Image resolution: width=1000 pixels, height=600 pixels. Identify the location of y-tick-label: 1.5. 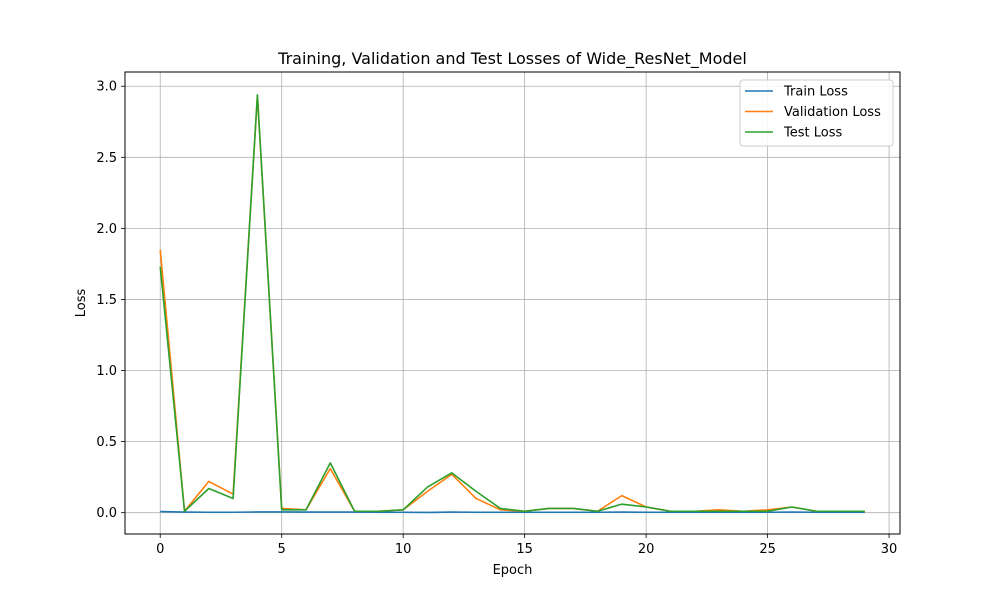
(106, 300).